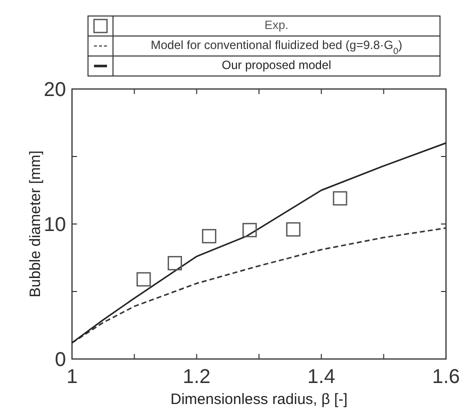 This screenshot has width=464, height=410. Describe the element at coordinates (72, 377) in the screenshot. I see `x-tick-label: 1` at that location.